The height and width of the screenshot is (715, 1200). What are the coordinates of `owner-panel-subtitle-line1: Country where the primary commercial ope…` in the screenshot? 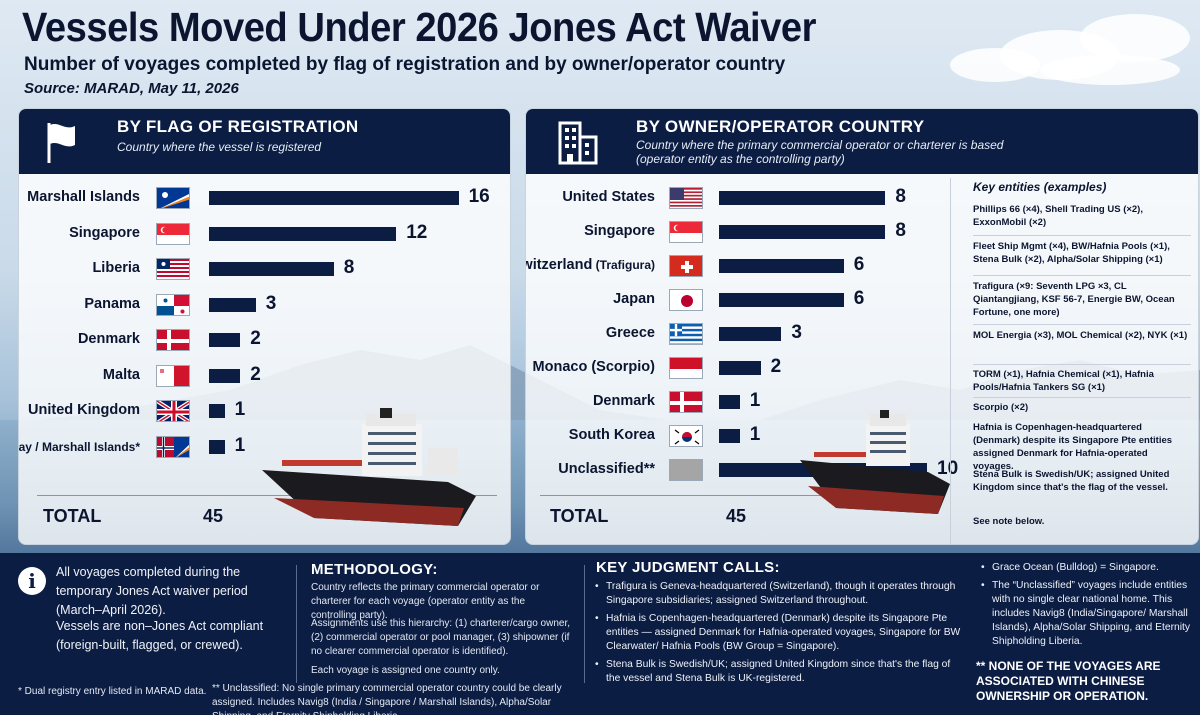 It's located at (820, 145).